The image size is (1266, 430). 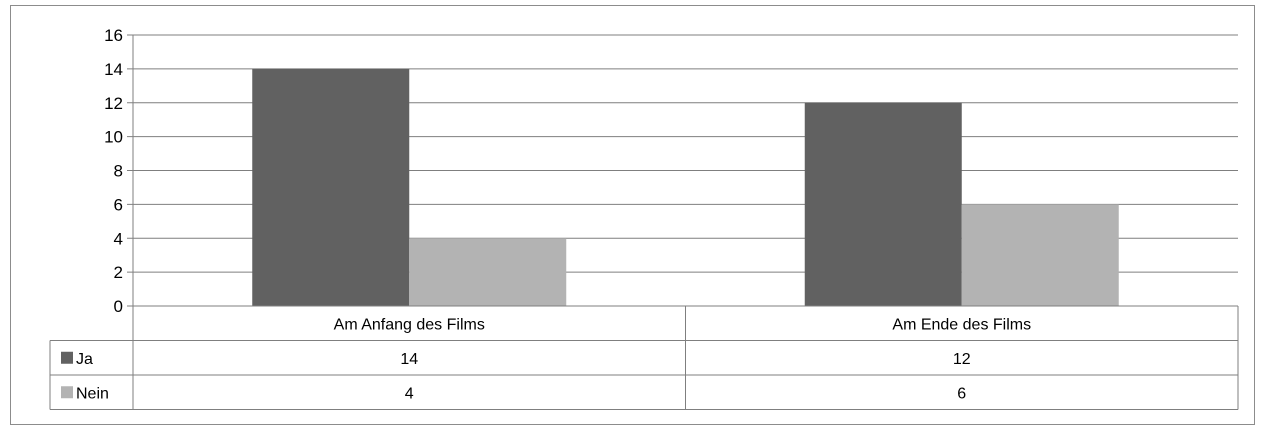 I want to click on y-tick-label: 12, so click(x=113, y=103).